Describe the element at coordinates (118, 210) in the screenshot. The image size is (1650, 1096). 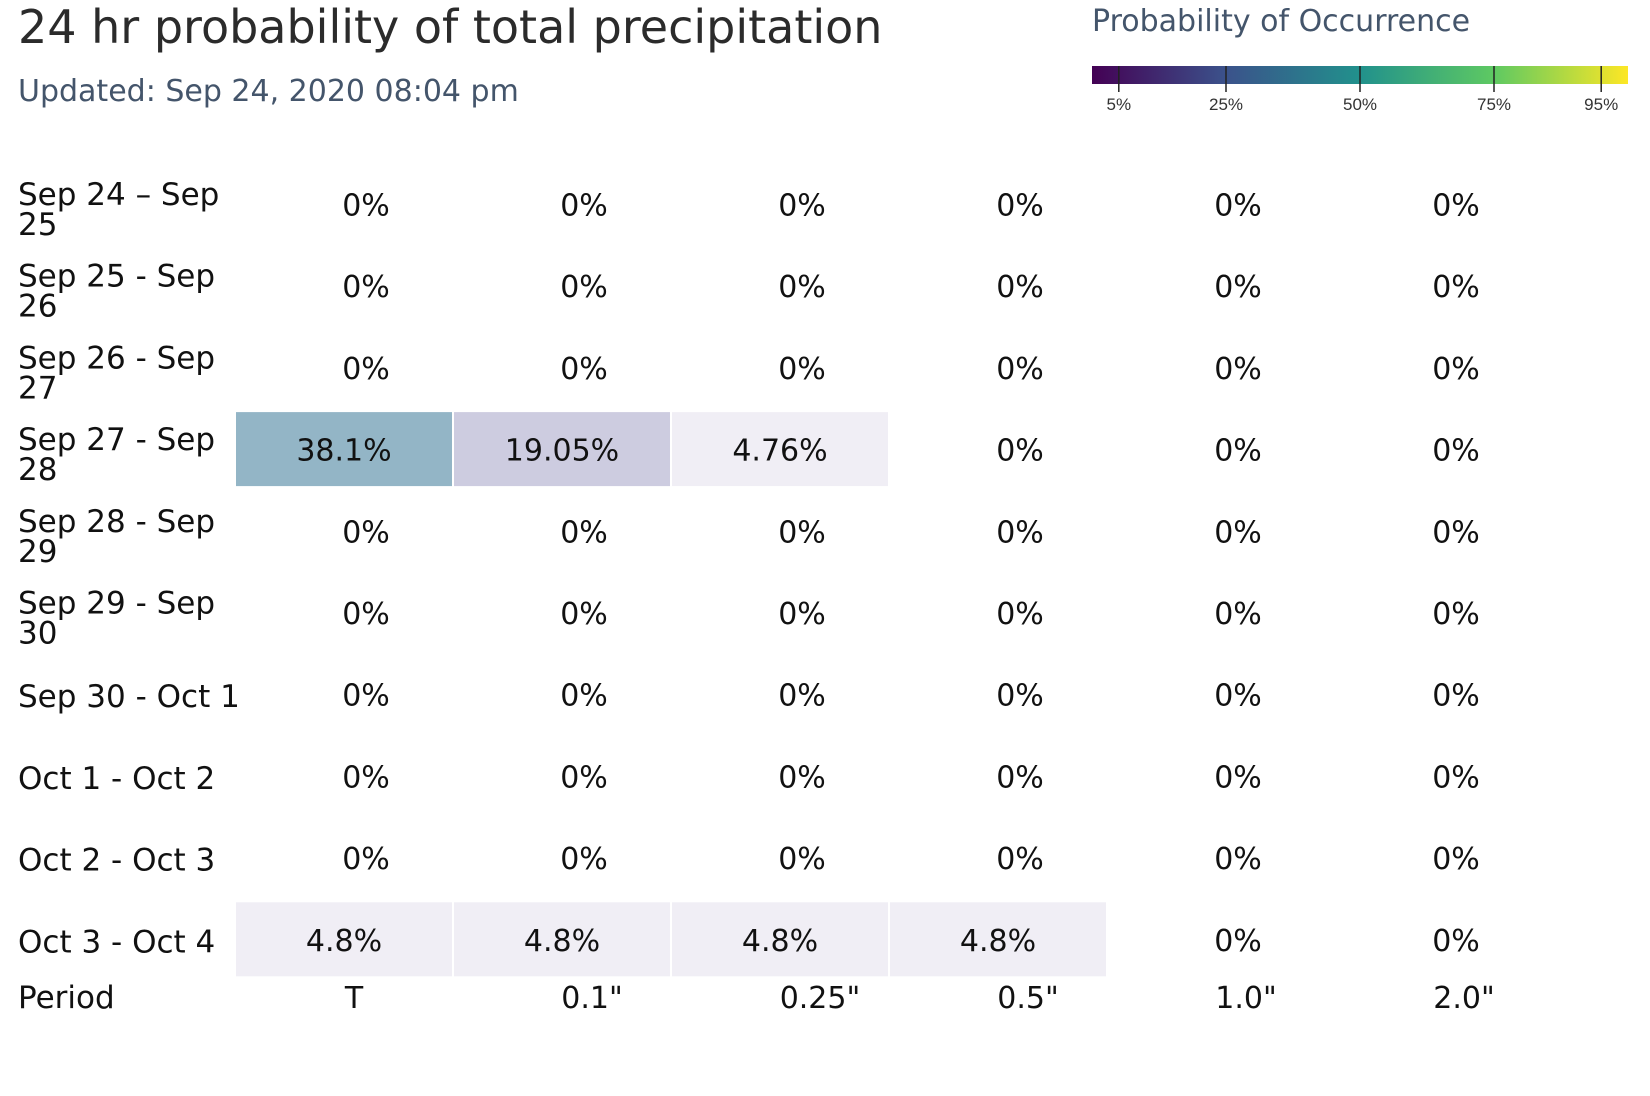
I see `row-label: Sep 24 – Sep 25` at that location.